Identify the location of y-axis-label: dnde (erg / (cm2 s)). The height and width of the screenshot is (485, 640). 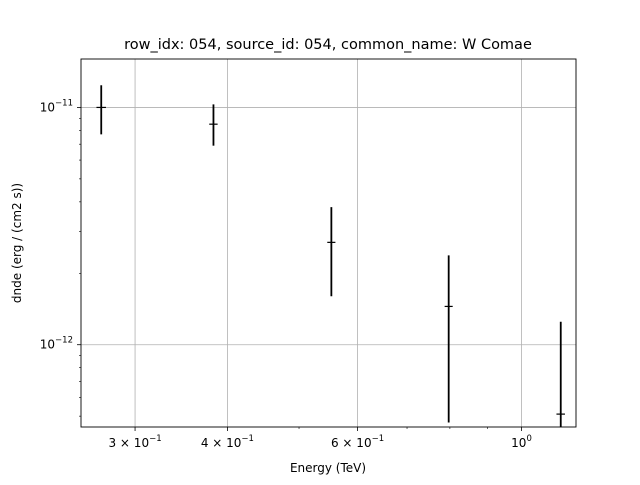
(17, 243).